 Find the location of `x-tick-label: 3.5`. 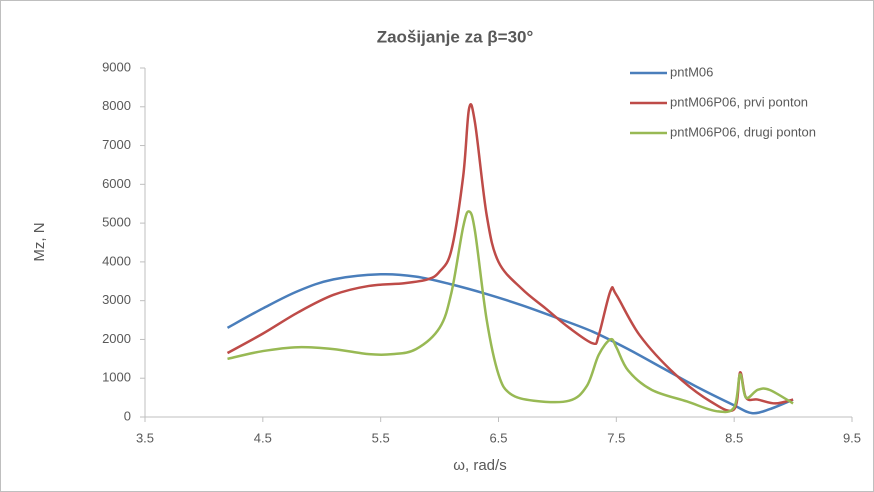

x-tick-label: 3.5 is located at coordinates (145, 437).